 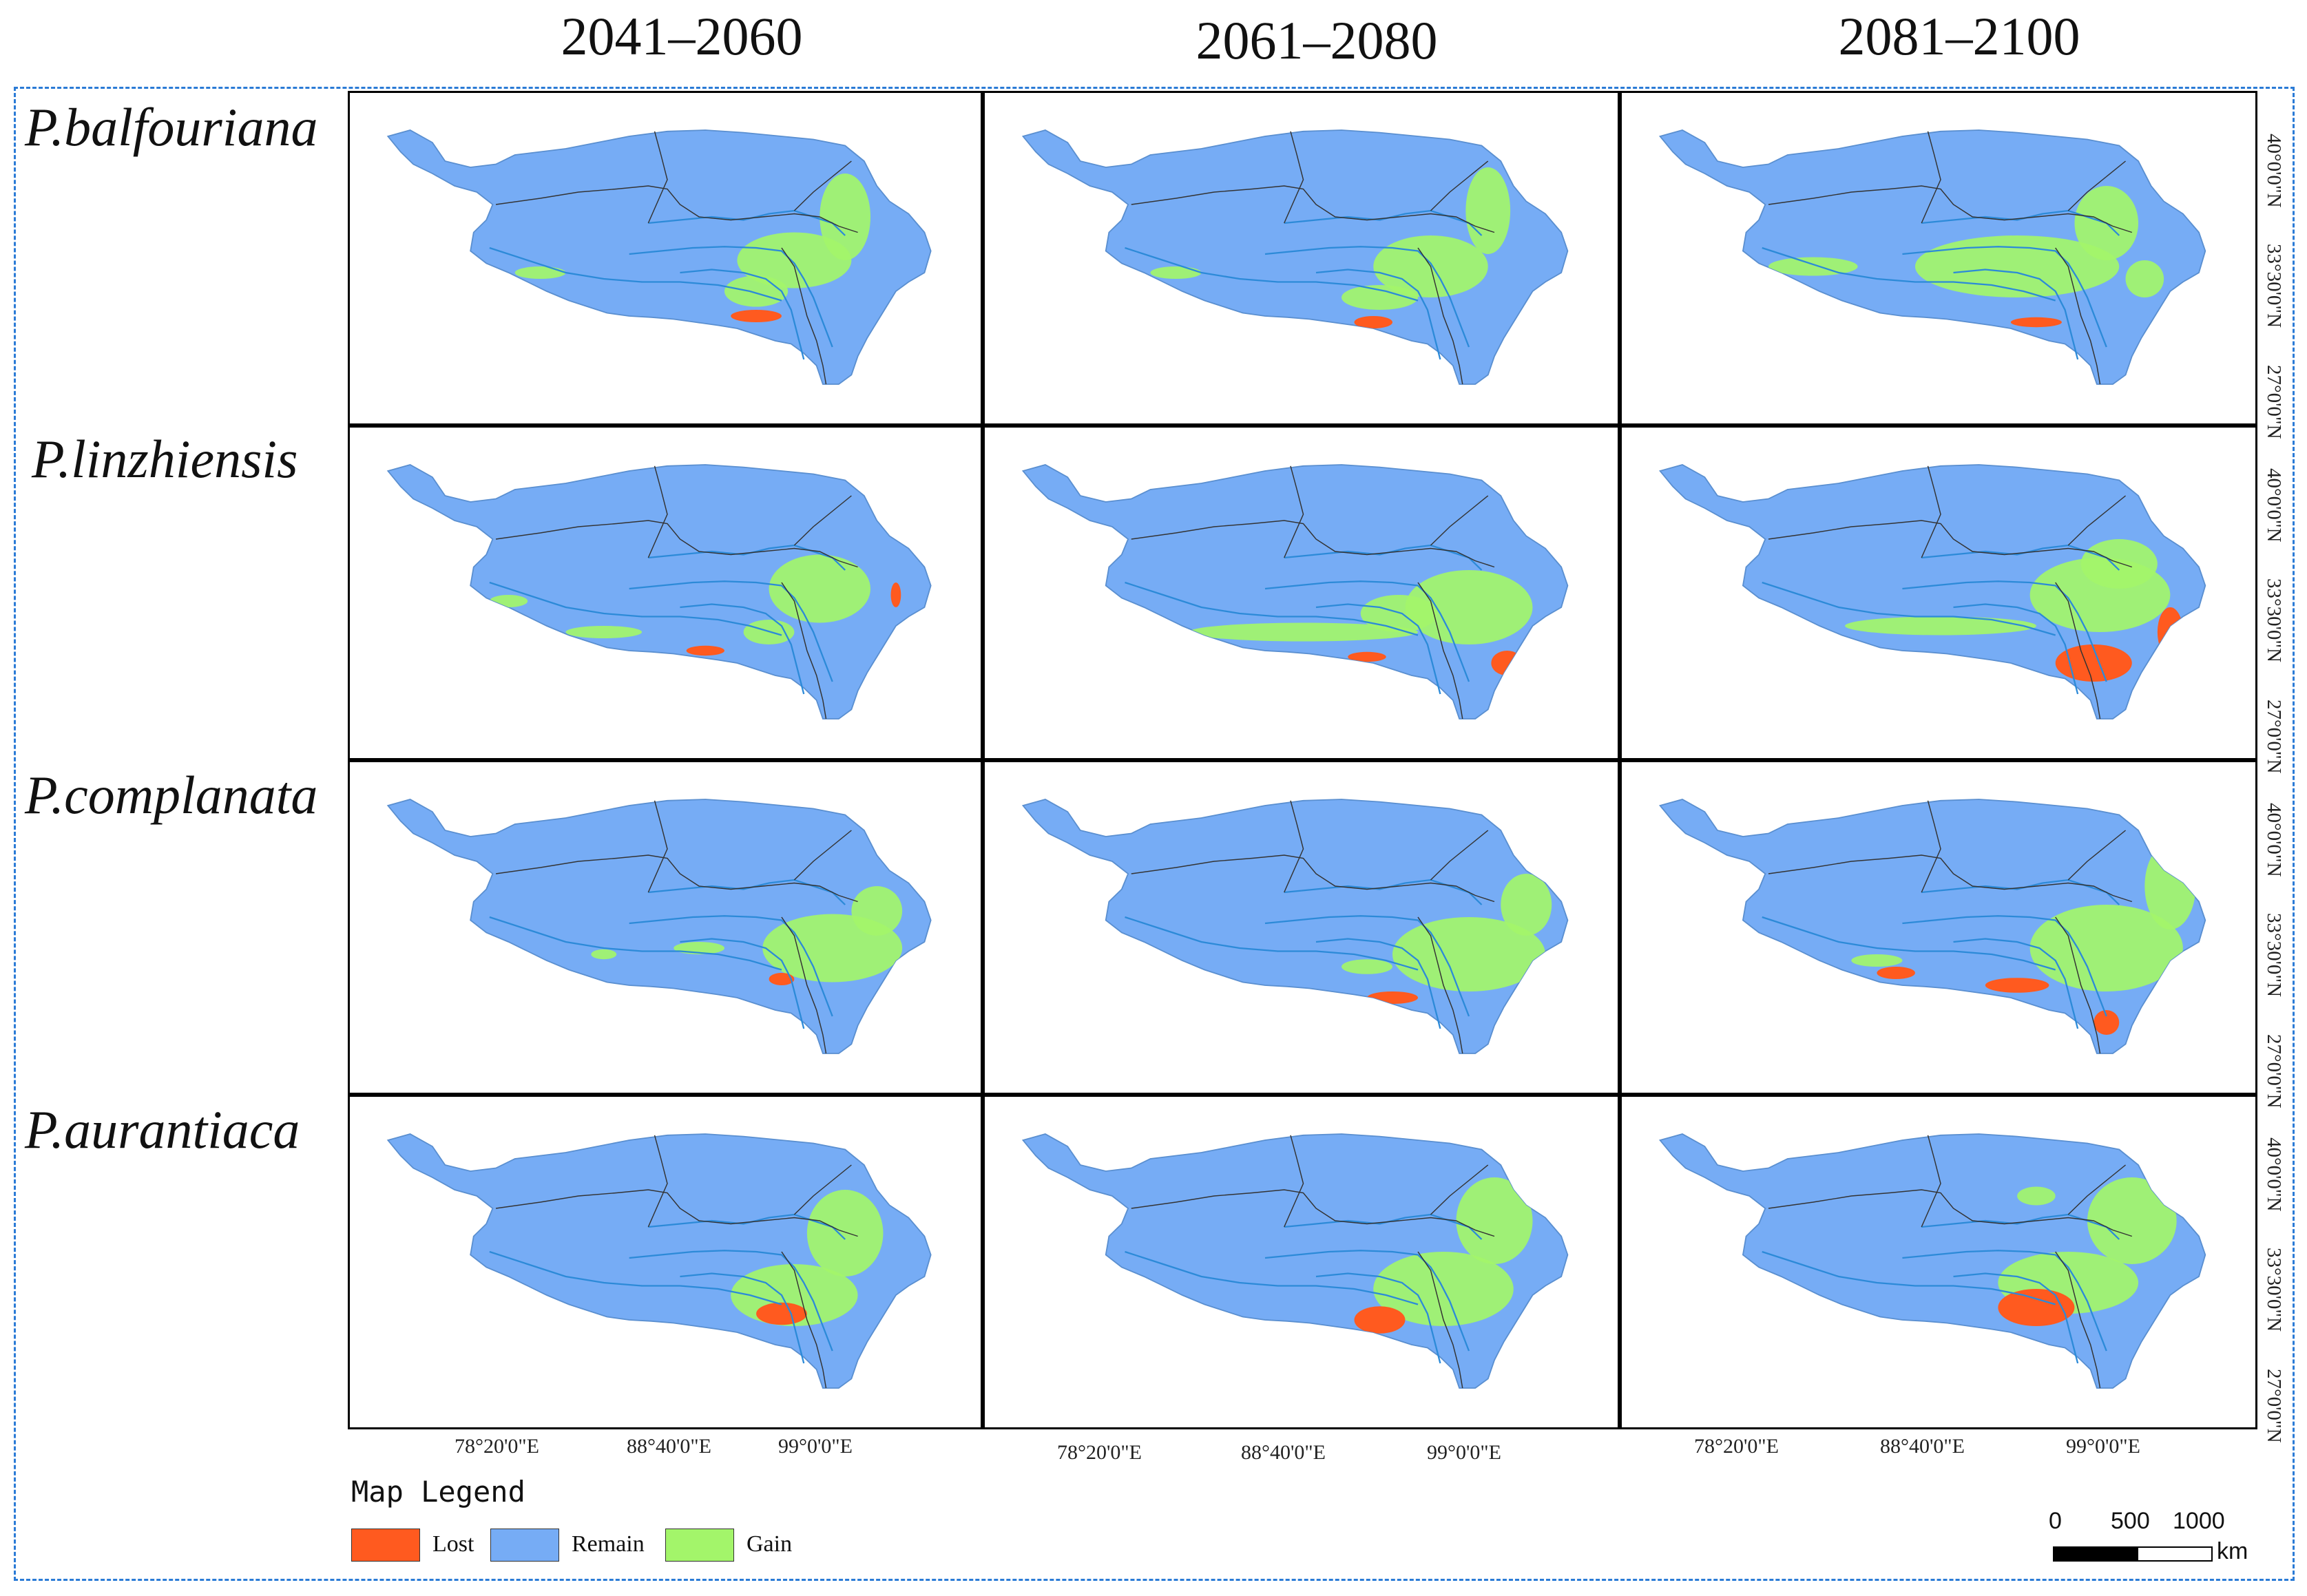 I want to click on map-panel-r1-c3, so click(x=1938, y=258).